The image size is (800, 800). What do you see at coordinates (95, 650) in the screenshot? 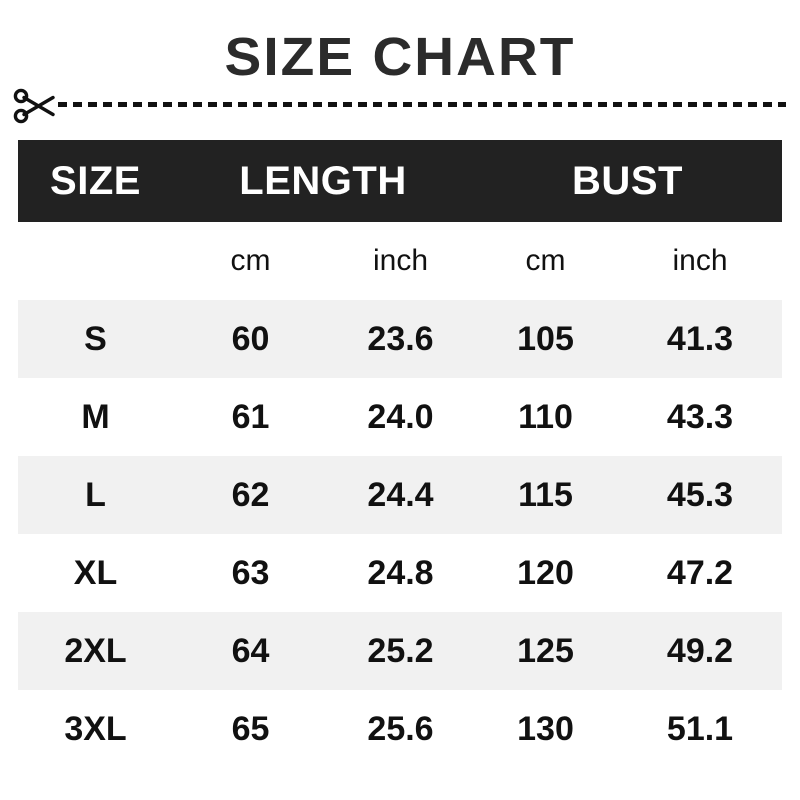
I see `cell-size: 2XL` at bounding box center [95, 650].